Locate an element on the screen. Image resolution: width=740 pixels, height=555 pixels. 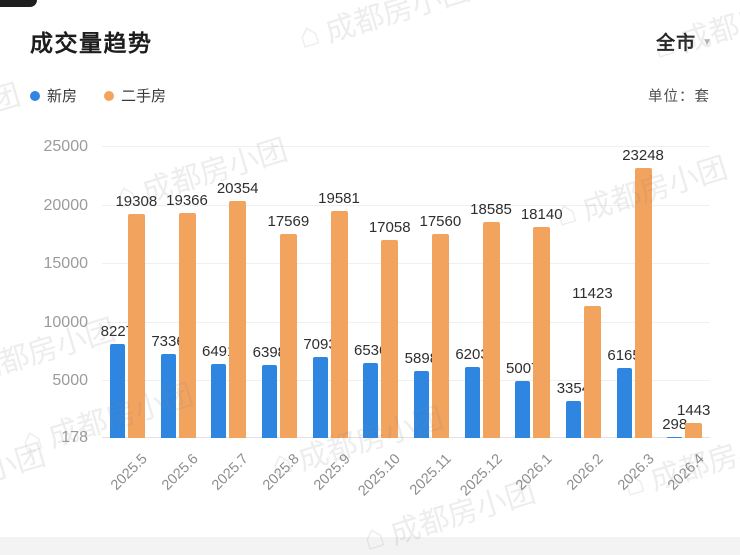
x-tick-label-2026.3: 2026.3 is located at coordinates (636, 472).